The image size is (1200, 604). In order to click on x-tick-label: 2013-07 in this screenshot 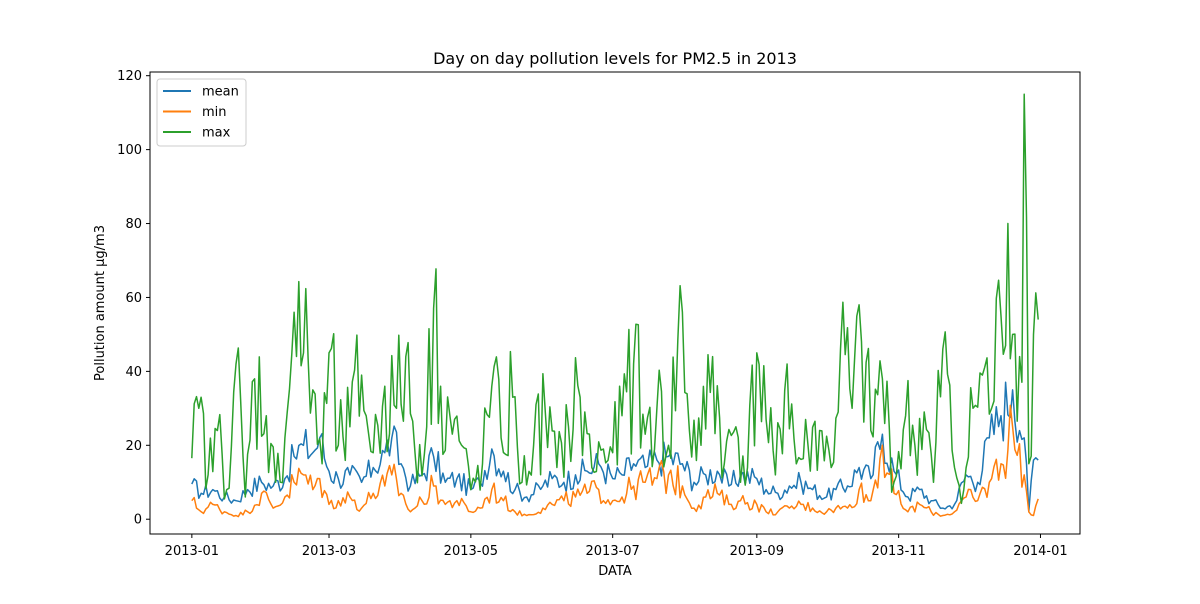, I will do `click(613, 551)`.